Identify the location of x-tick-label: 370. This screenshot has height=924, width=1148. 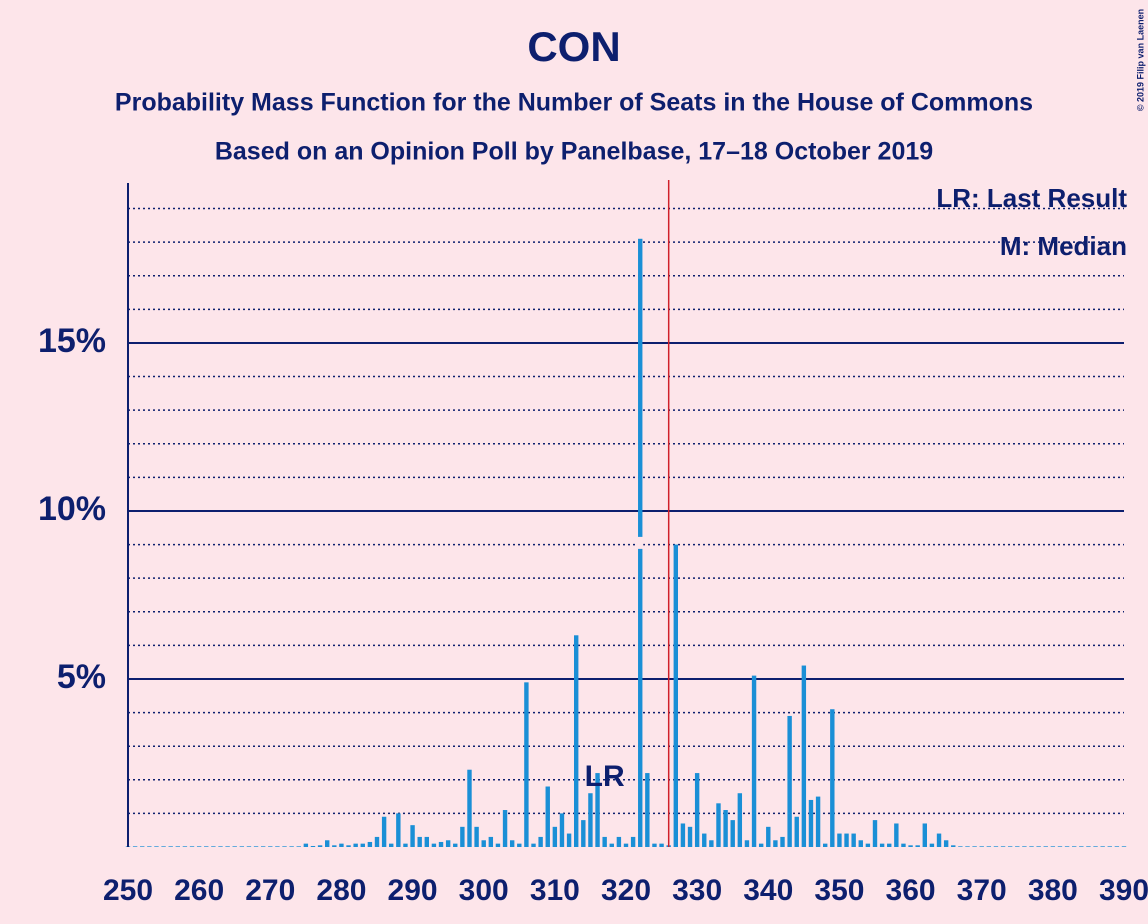
(982, 890).